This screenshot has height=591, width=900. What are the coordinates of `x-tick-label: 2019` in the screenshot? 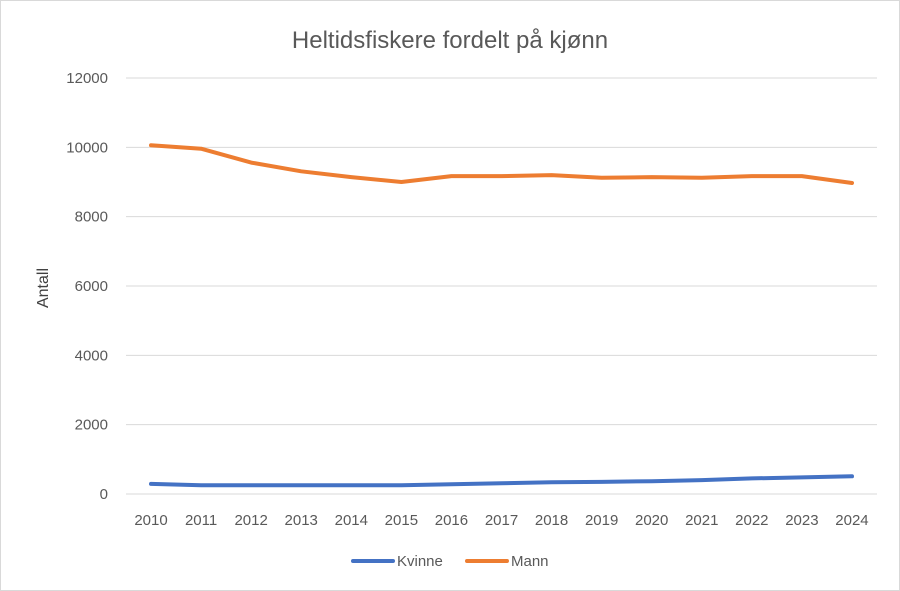 It's located at (601, 520).